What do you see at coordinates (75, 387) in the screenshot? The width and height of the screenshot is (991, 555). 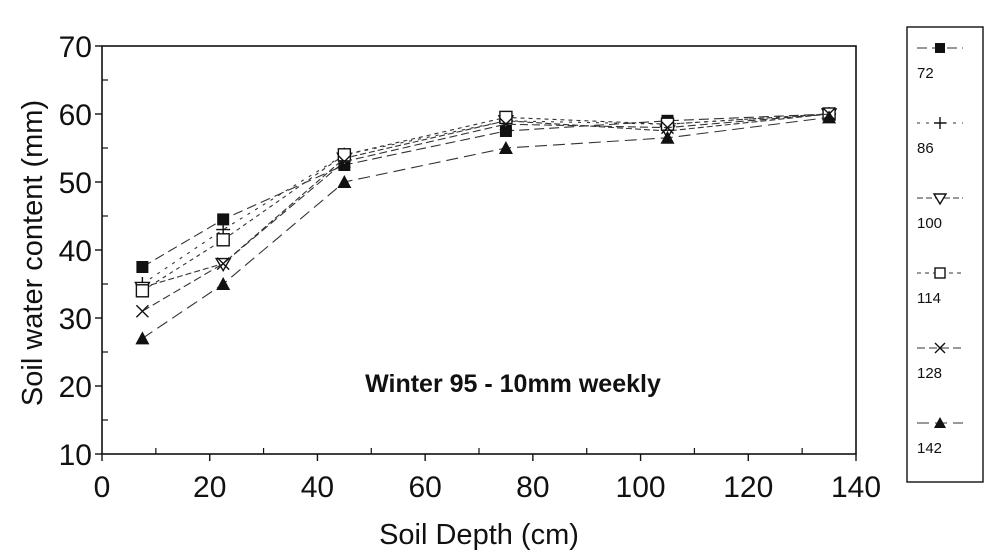 I see `y-tick-label: 20` at bounding box center [75, 387].